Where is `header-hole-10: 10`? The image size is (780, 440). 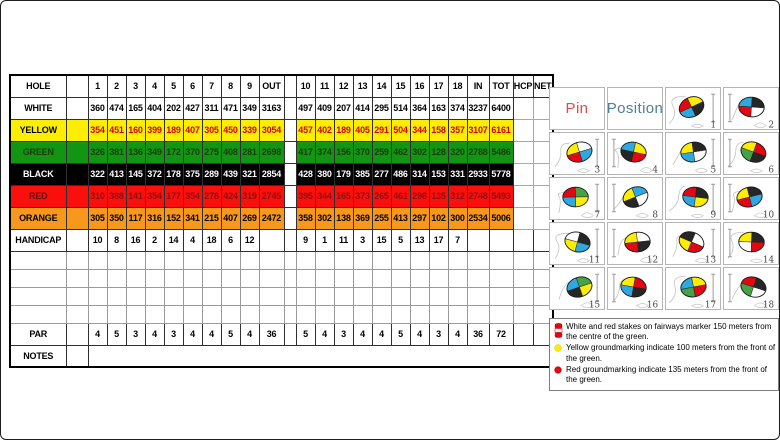
header-hole-10: 10 is located at coordinates (305, 86).